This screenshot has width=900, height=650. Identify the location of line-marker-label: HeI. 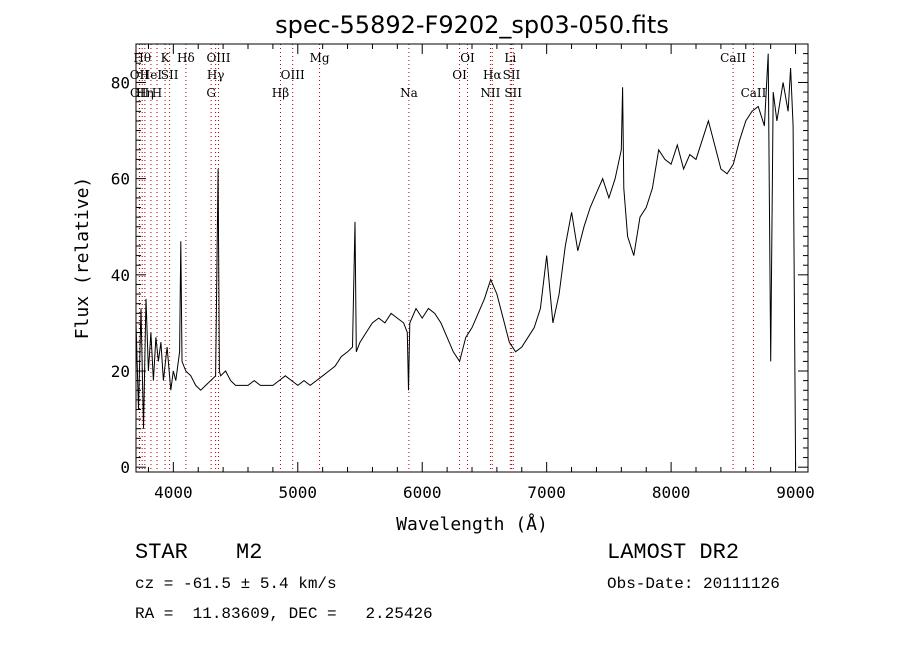
(151, 75).